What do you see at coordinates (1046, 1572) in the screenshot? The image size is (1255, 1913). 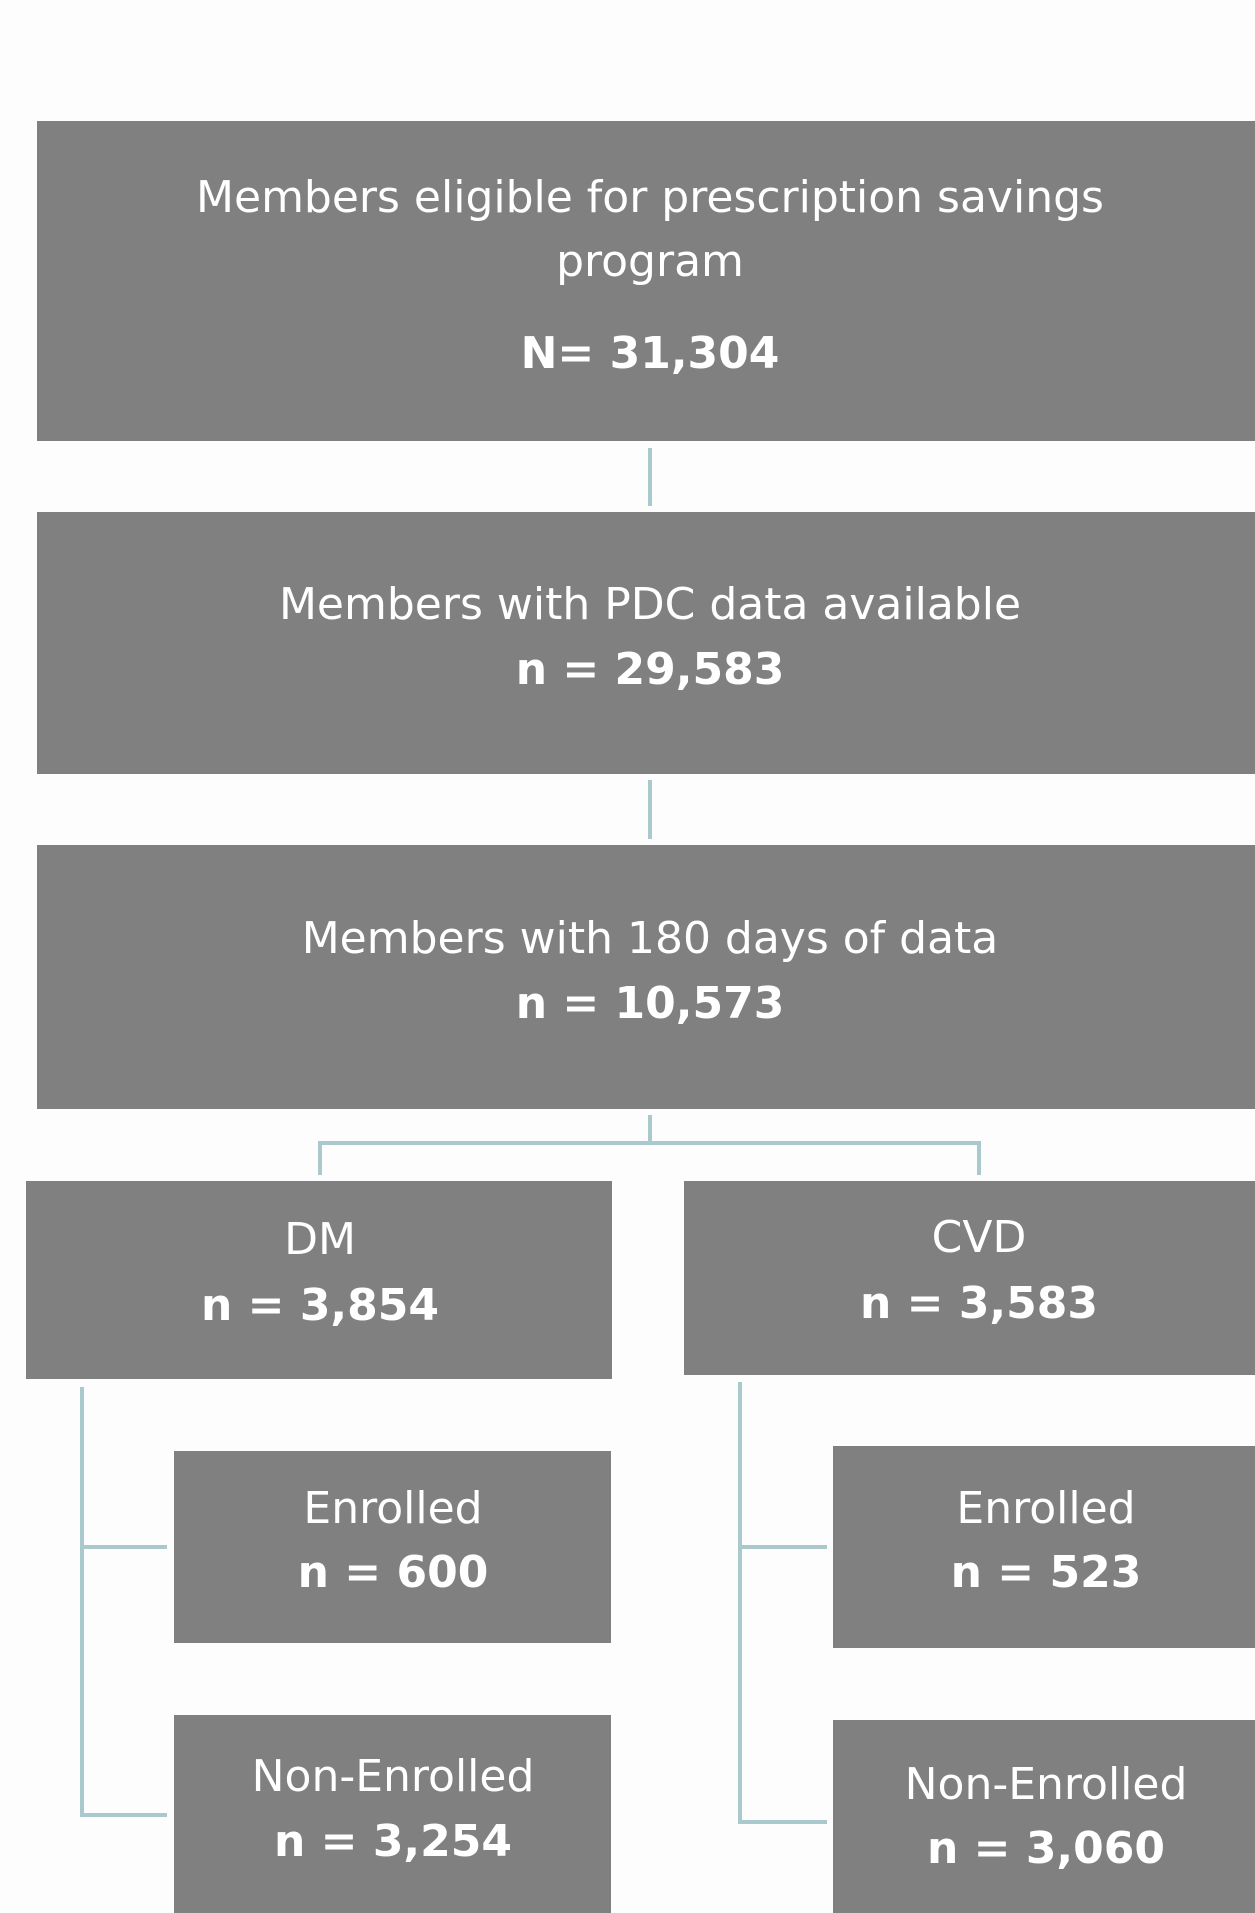 I see `box-count: n = 523` at bounding box center [1046, 1572].